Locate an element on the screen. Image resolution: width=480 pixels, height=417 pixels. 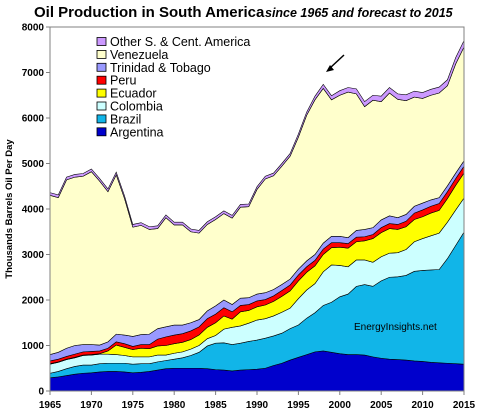
x-tick-label: 1965 is located at coordinates (50, 405).